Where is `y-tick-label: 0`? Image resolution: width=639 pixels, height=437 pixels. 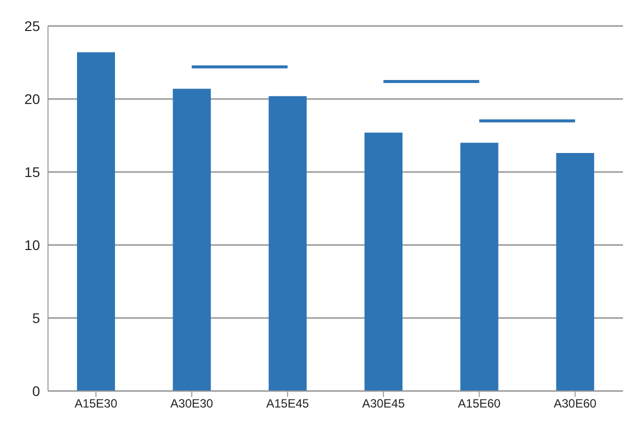
y-tick-label: 0 is located at coordinates (36, 390).